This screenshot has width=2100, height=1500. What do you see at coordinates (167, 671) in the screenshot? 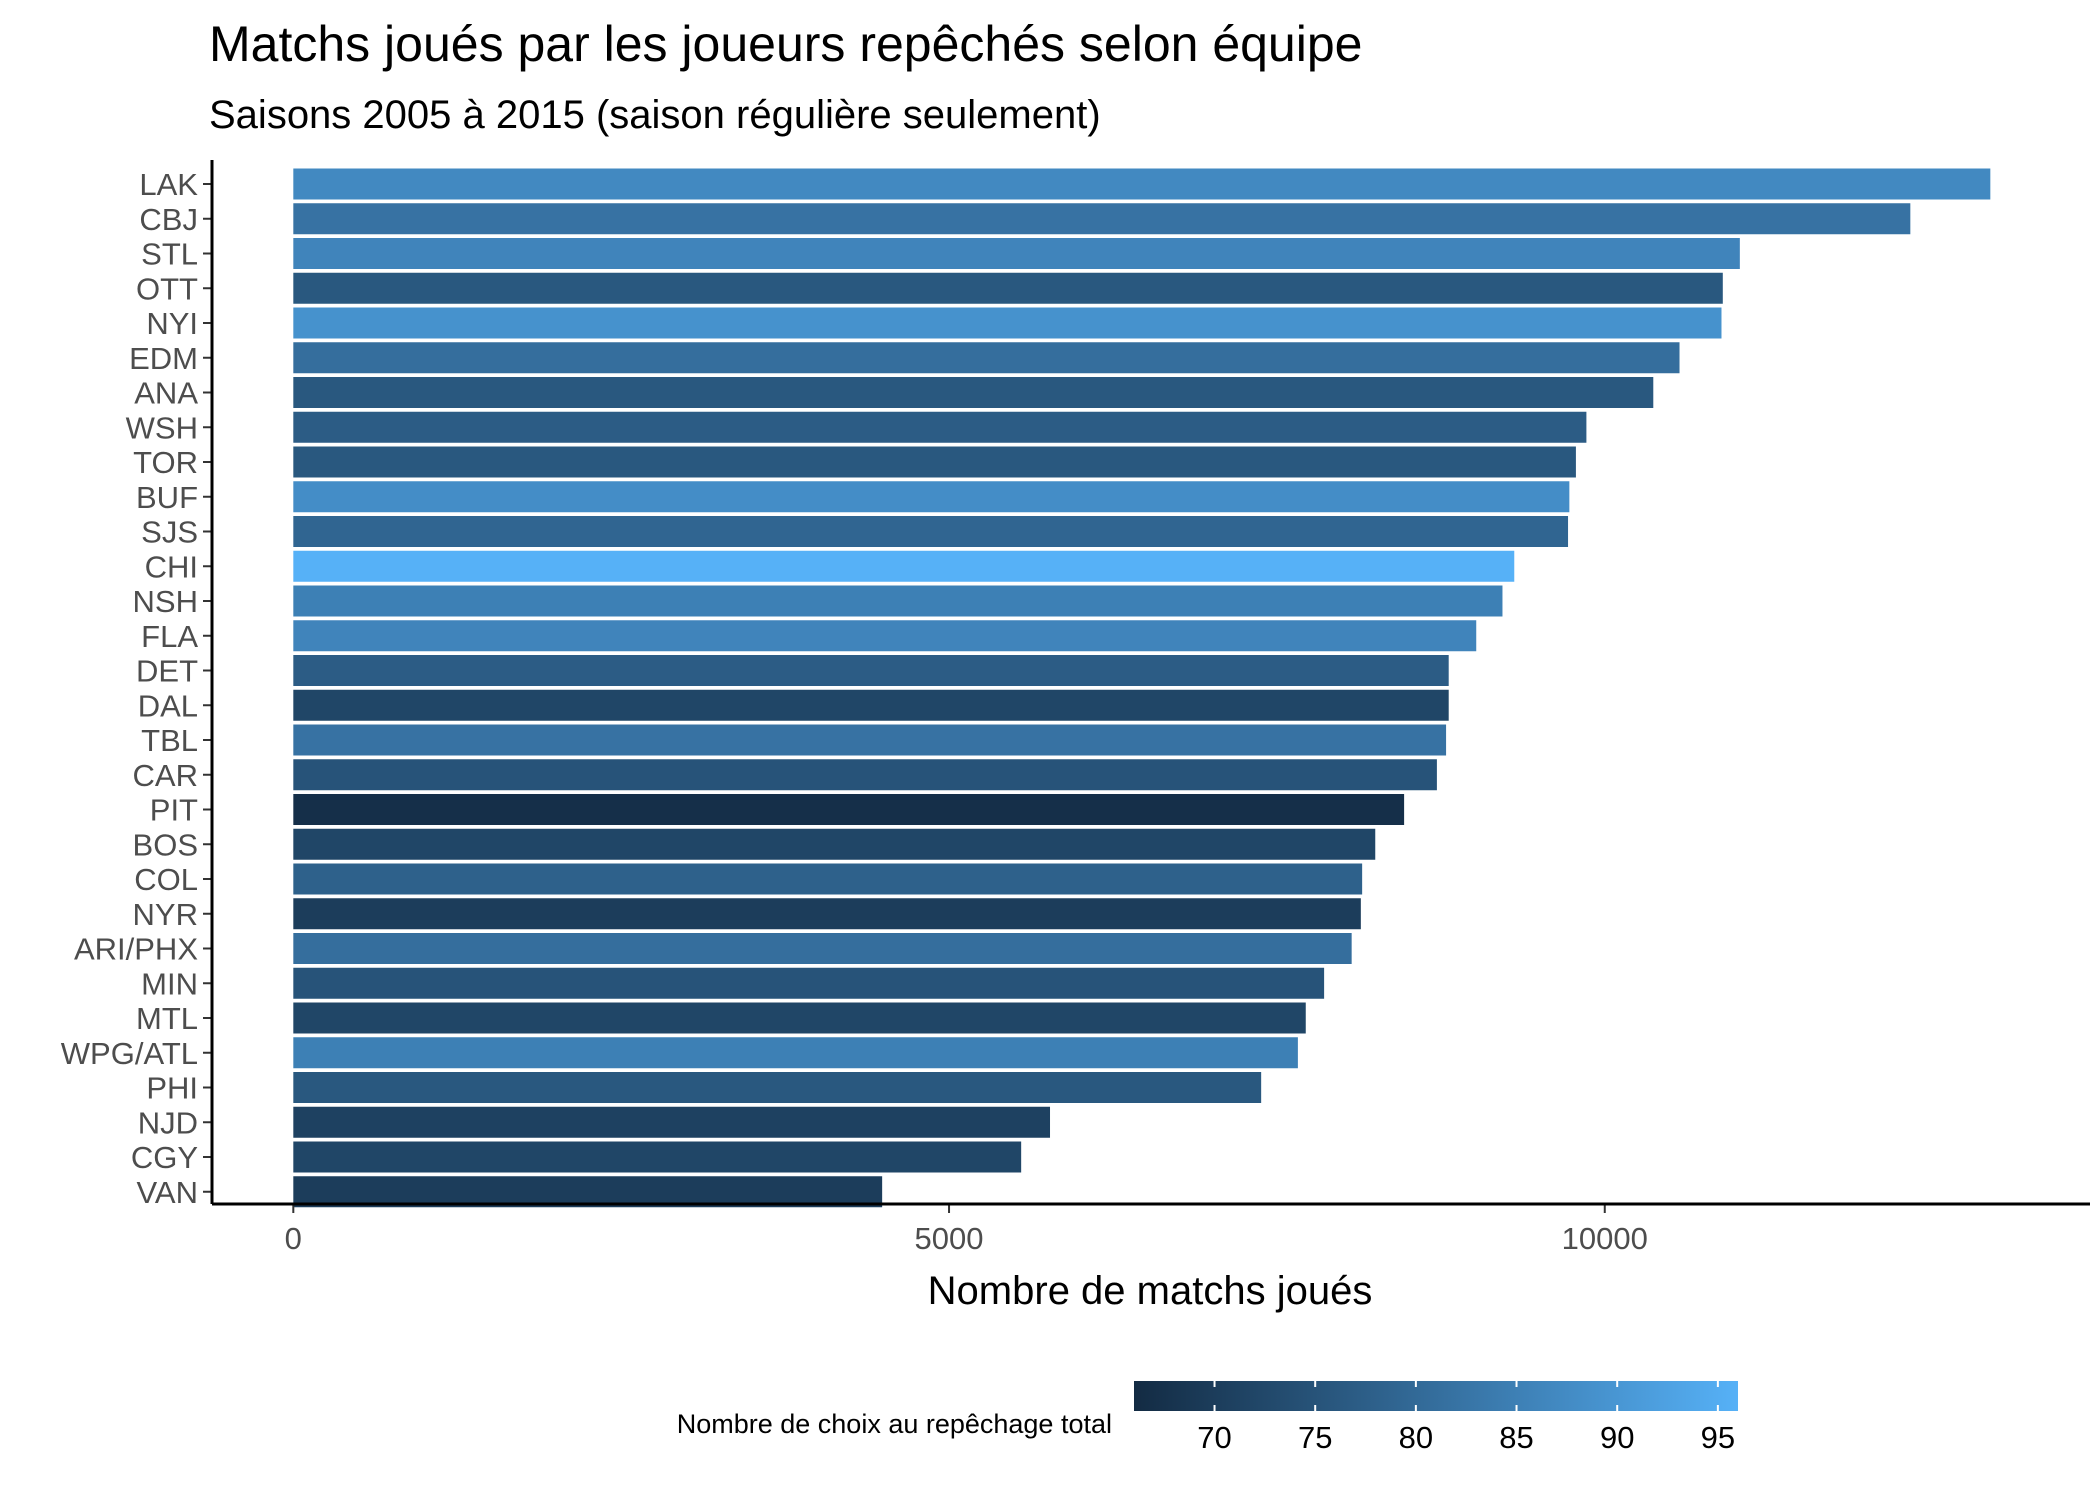
I see `y-tick-label: DET` at bounding box center [167, 671].